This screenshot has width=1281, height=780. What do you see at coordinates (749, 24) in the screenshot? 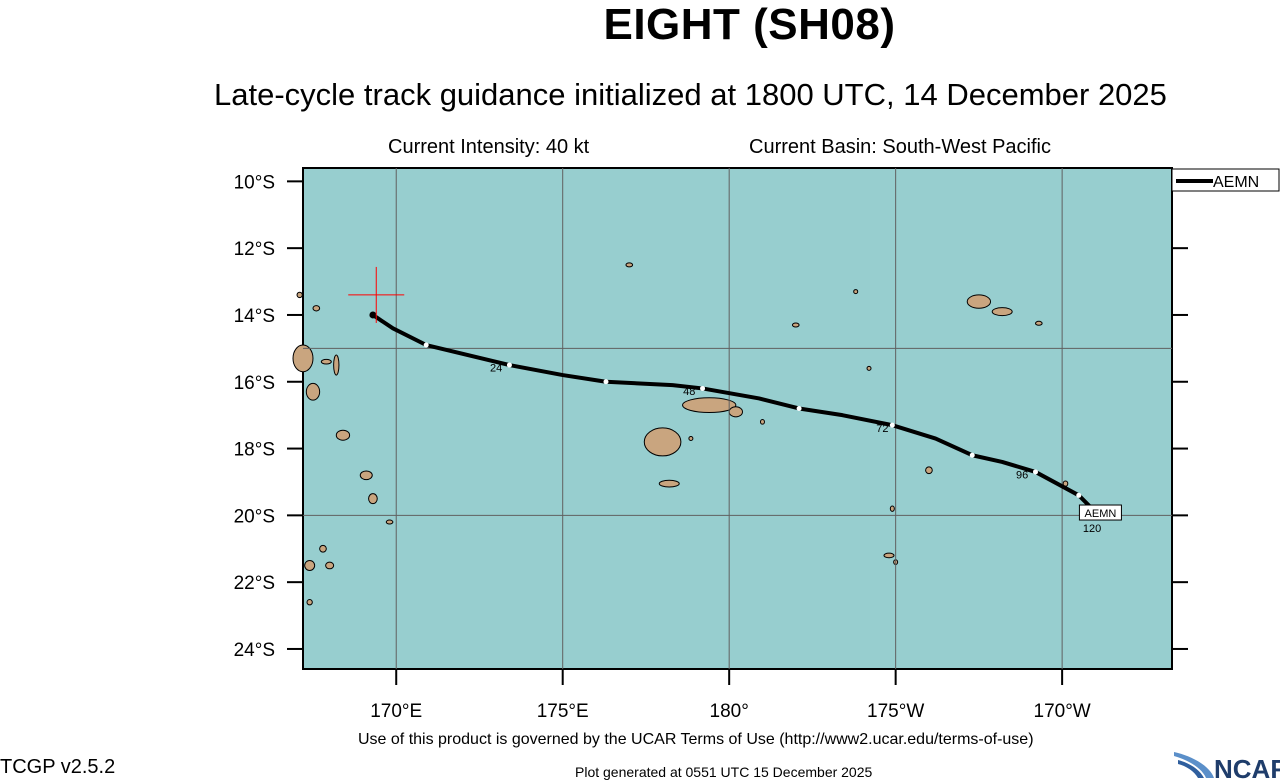
I see `map-title: EIGHT (SH08)` at bounding box center [749, 24].